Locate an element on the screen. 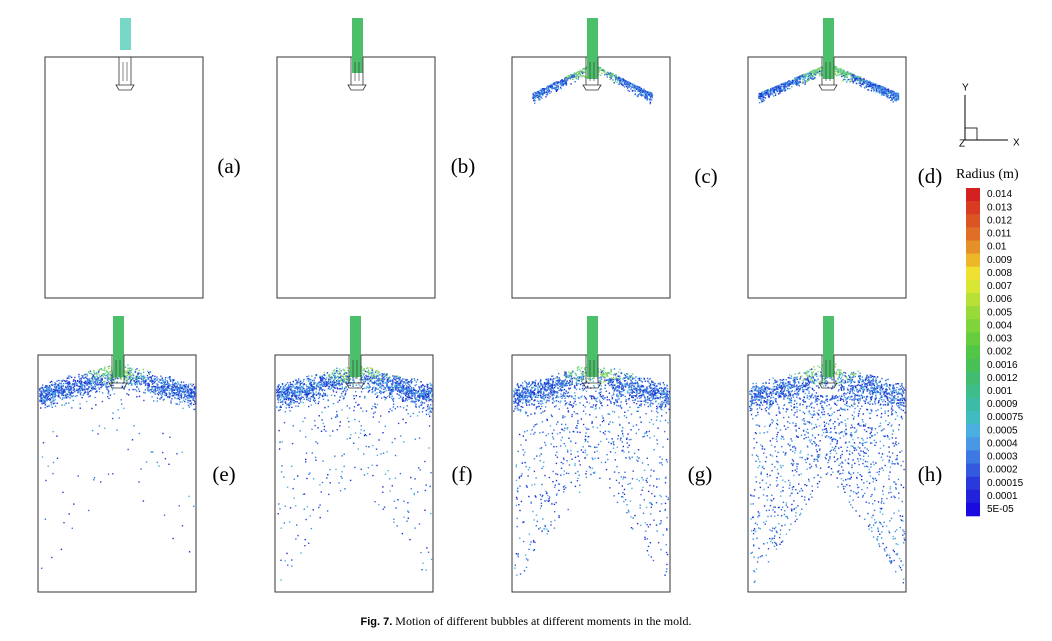 The image size is (1052, 641). panel: (d) is located at coordinates (844, 158).